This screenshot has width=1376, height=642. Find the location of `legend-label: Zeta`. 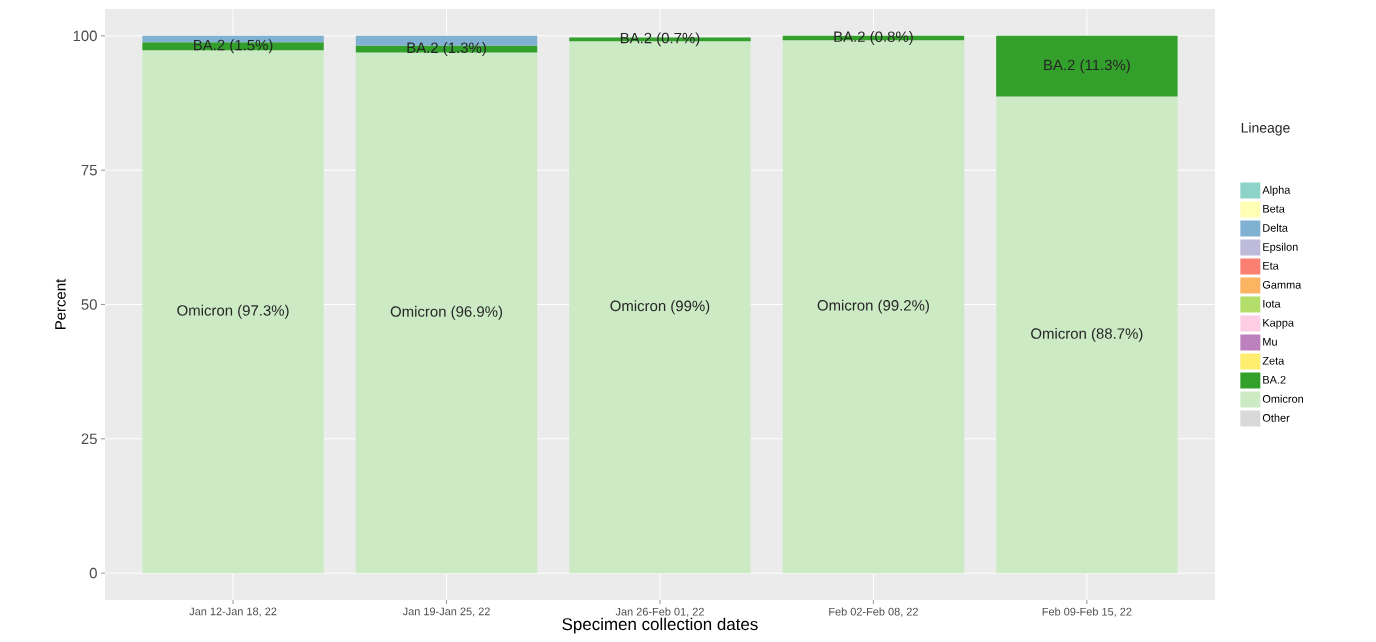

legend-label: Zeta is located at coordinates (1273, 360).